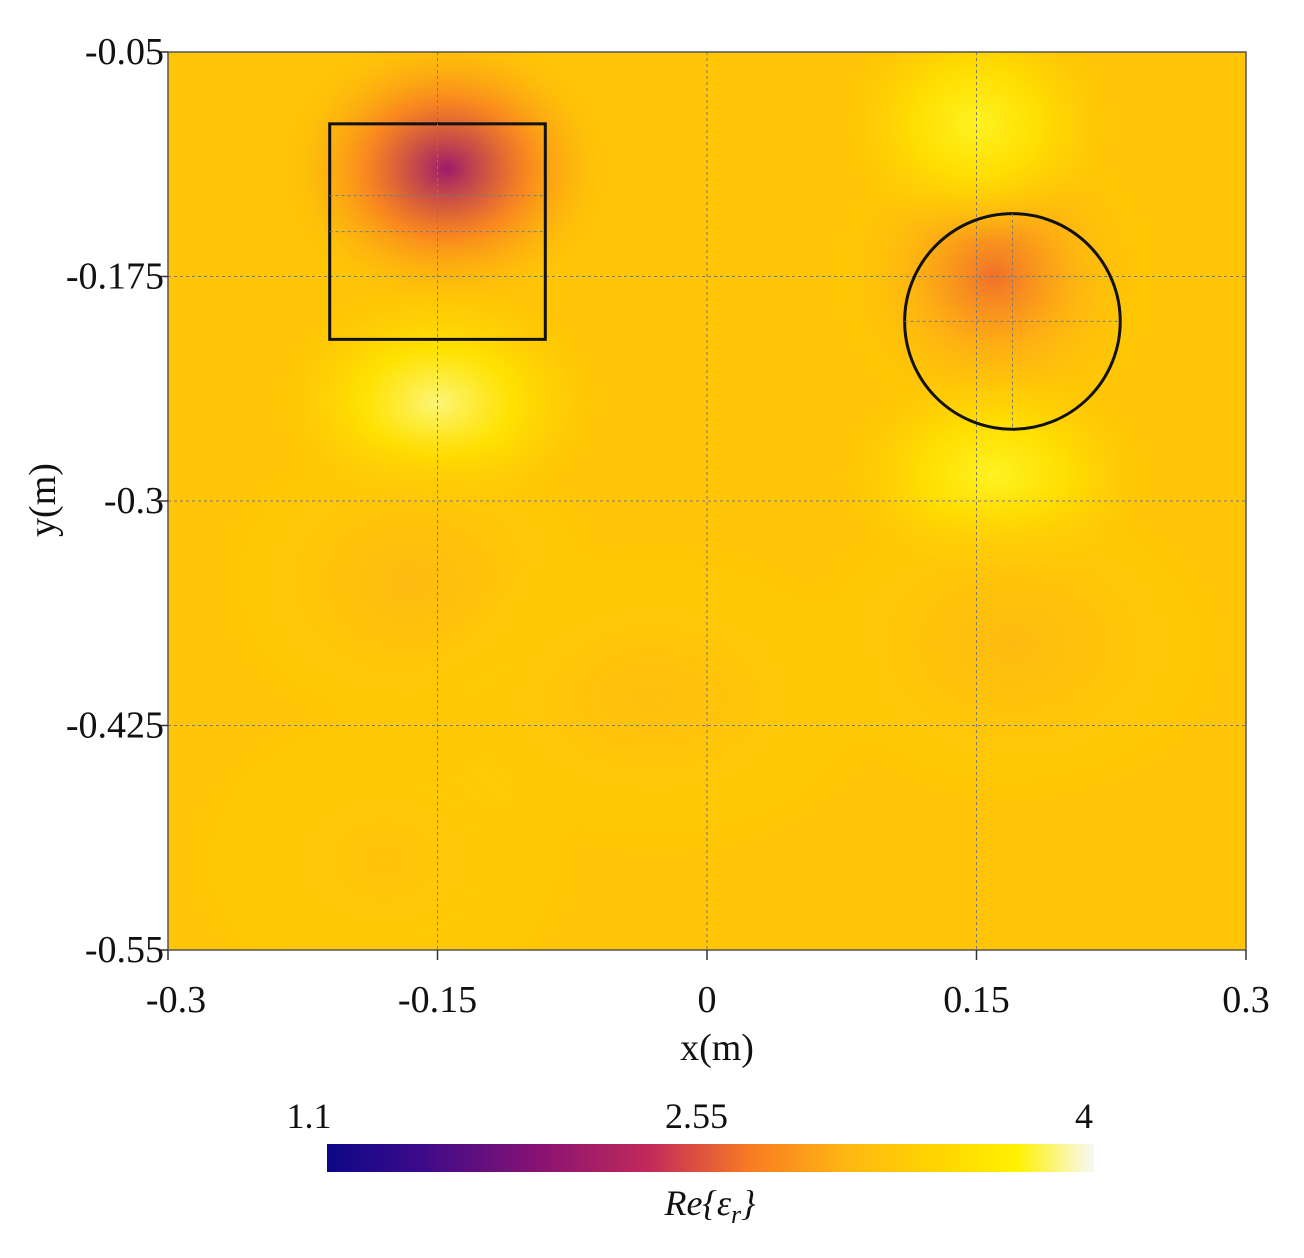  Describe the element at coordinates (697, 1203) in the screenshot. I see `colorbar-label-main: Re{ε` at that location.